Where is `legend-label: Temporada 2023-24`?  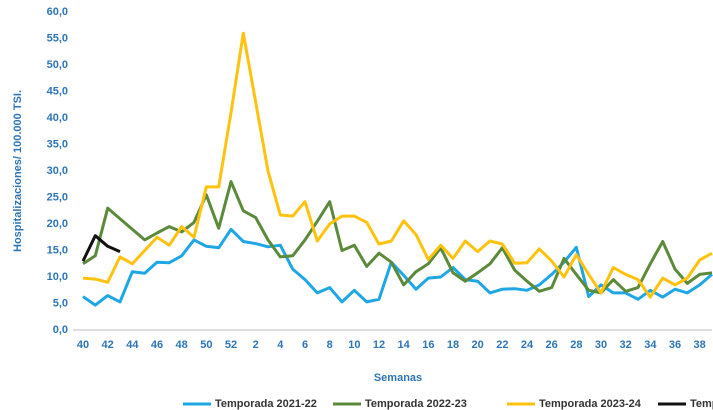
legend-label: Temporada 2023-24 is located at coordinates (590, 404).